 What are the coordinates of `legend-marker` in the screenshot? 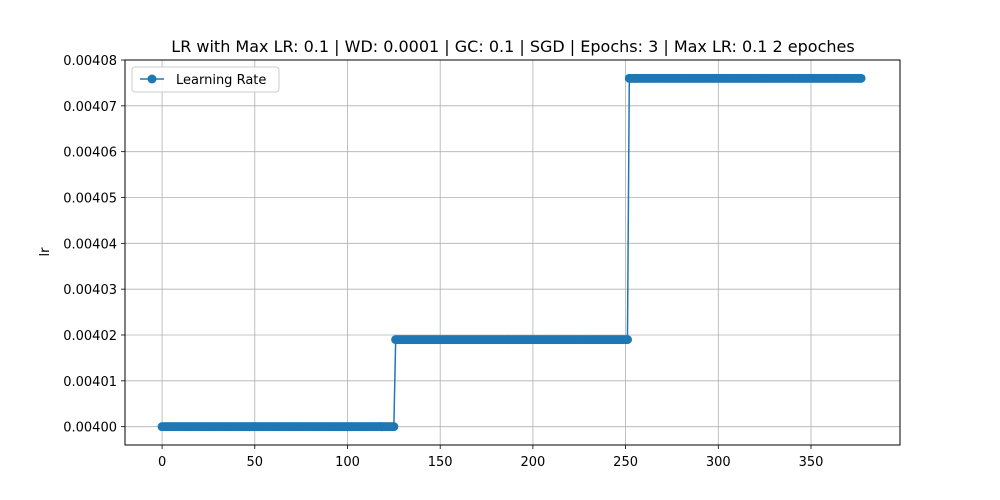 It's located at (152, 79).